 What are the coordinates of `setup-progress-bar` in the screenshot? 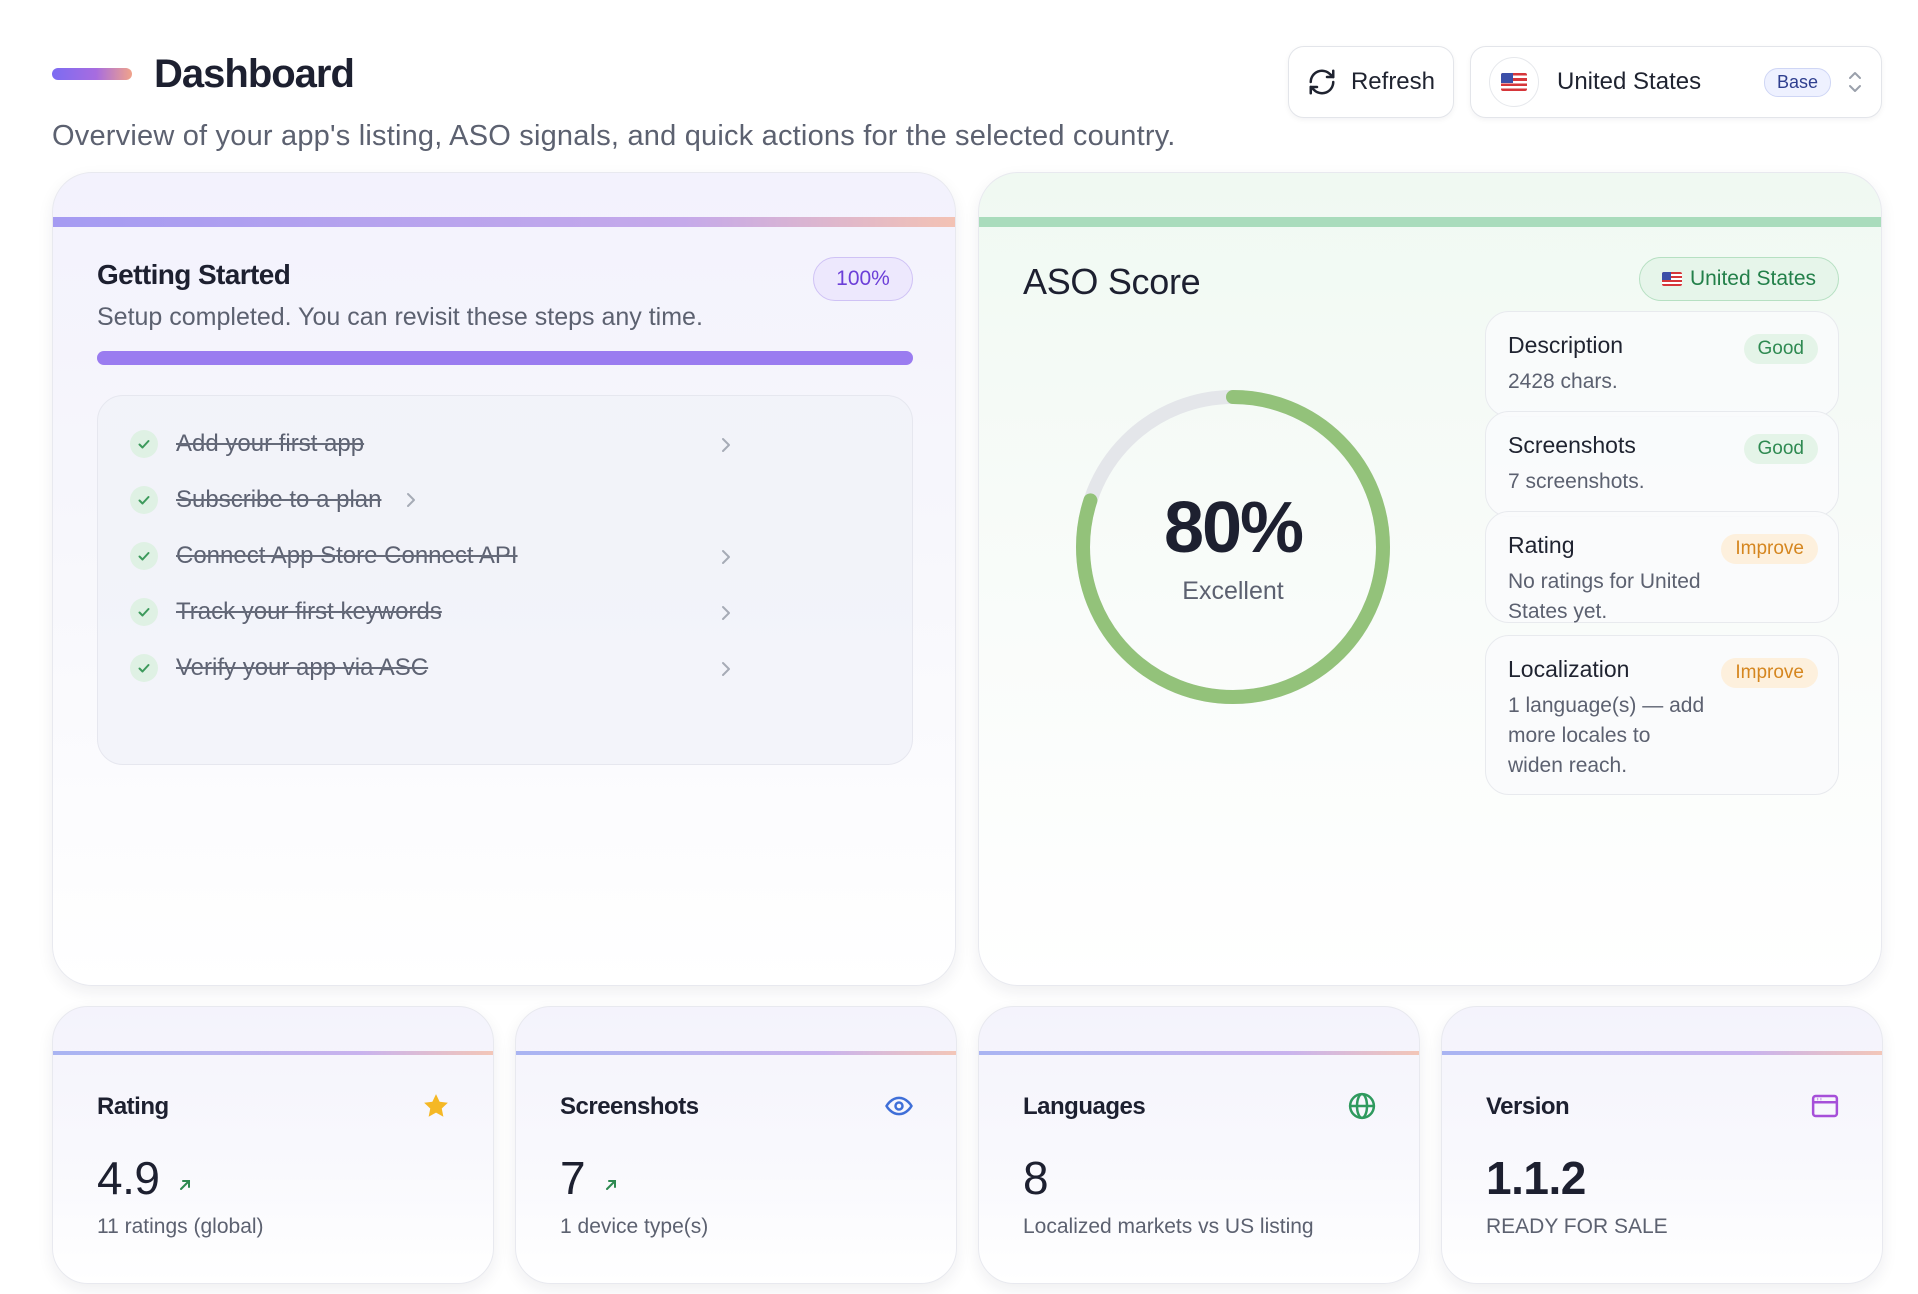 It's located at (505, 358).